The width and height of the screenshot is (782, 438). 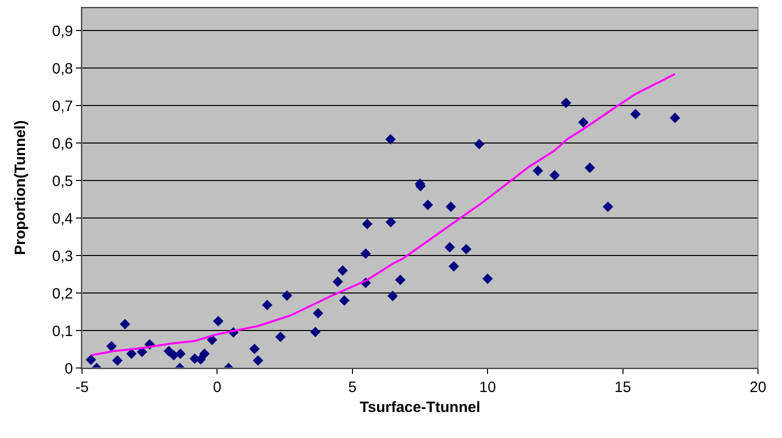 I want to click on y-tick-label: 0,6, so click(x=62, y=143).